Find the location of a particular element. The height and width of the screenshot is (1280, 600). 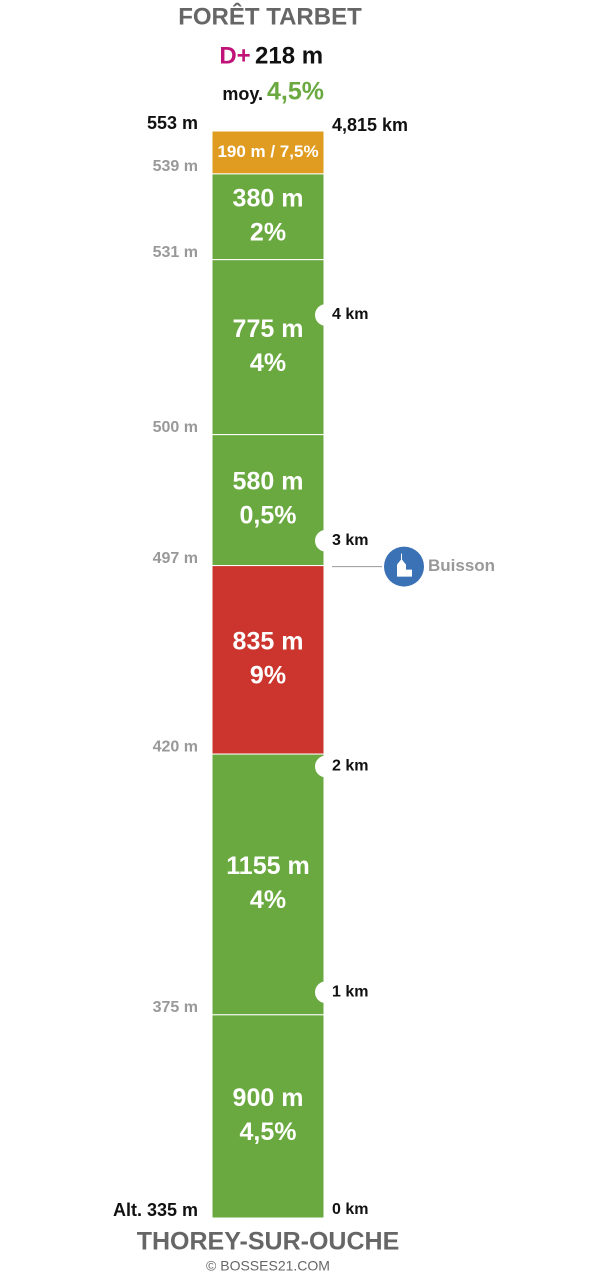

gain: 218 m is located at coordinates (289, 55).